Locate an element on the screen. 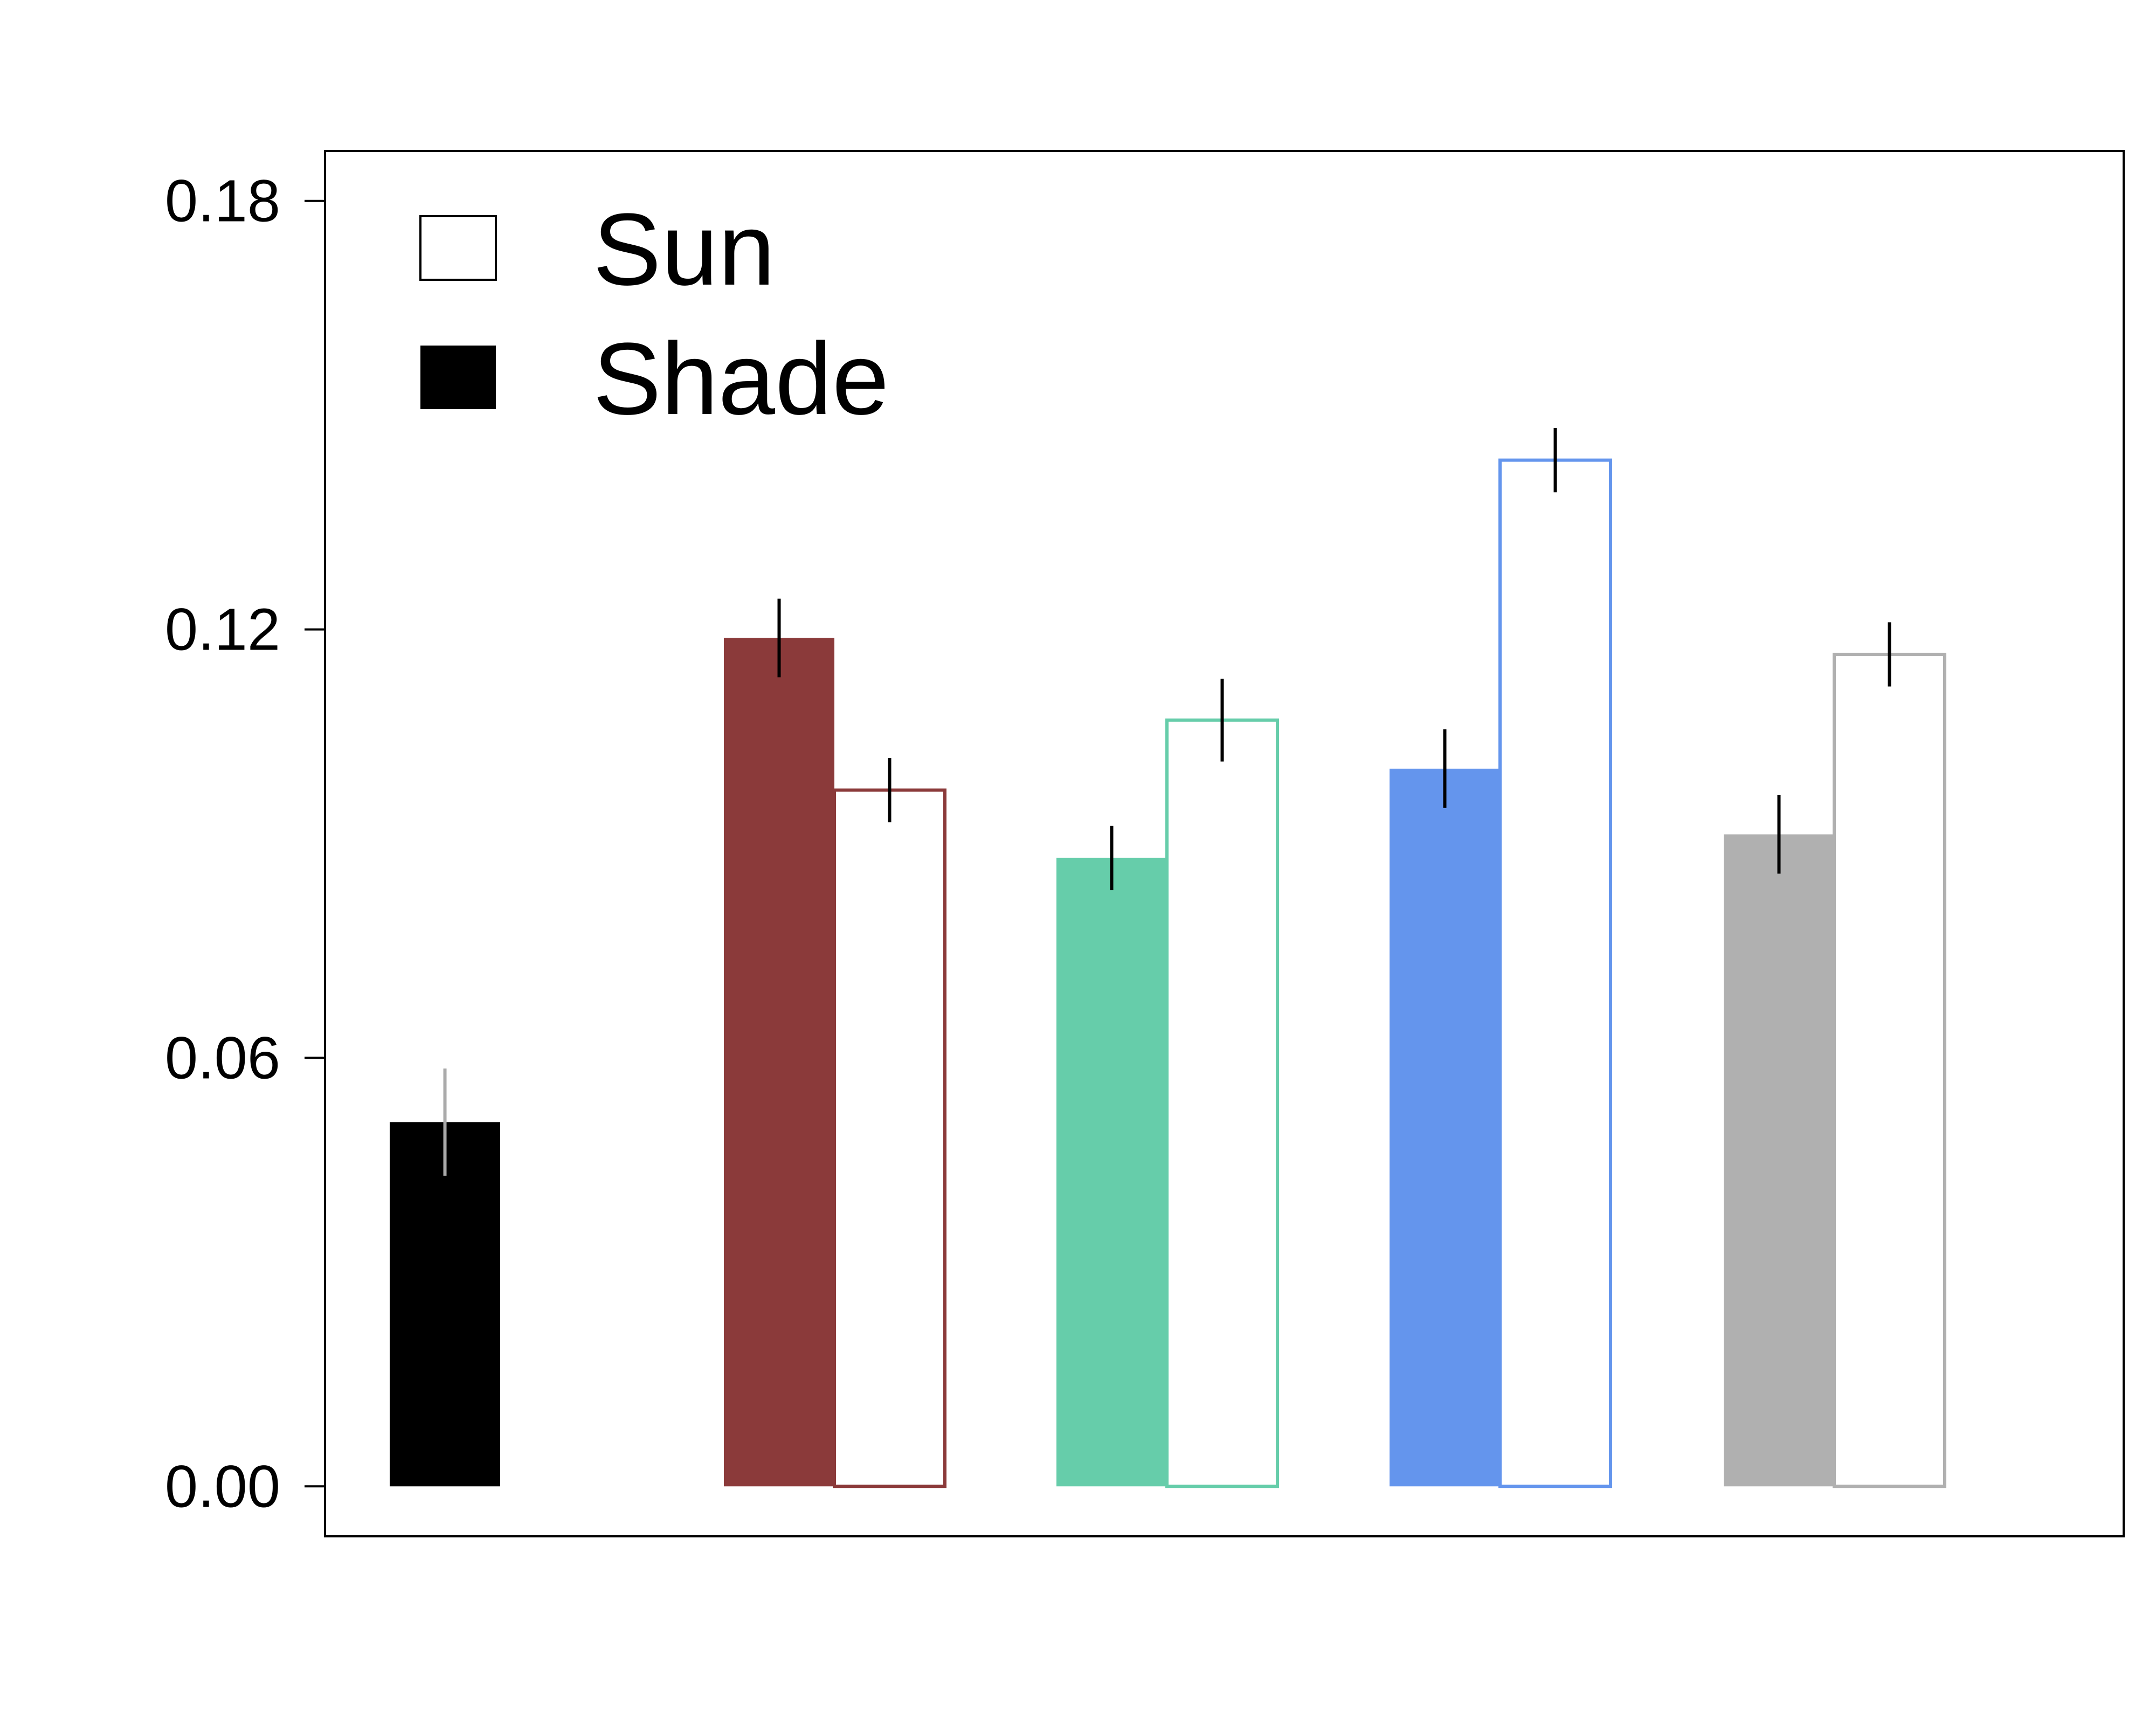 The width and height of the screenshot is (2156, 1725). y-tick-label: 0.06 is located at coordinates (222, 1058).